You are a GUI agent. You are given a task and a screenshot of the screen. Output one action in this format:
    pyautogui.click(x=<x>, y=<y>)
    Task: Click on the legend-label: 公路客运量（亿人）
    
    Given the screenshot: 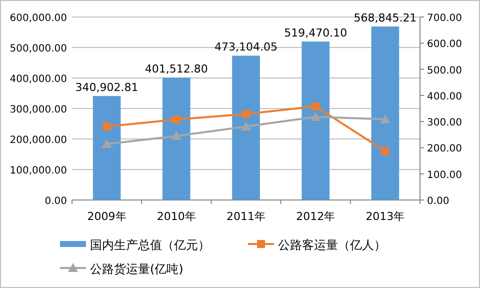 What is the action you would take?
    pyautogui.click(x=332, y=245)
    